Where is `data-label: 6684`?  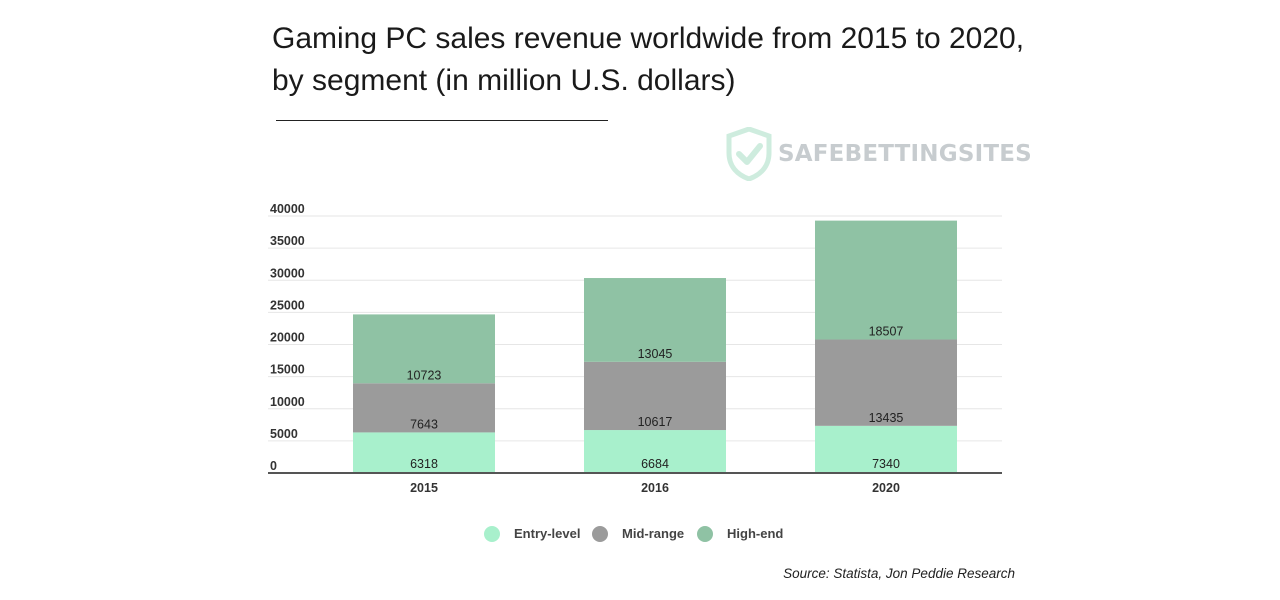
data-label: 6684 is located at coordinates (655, 464).